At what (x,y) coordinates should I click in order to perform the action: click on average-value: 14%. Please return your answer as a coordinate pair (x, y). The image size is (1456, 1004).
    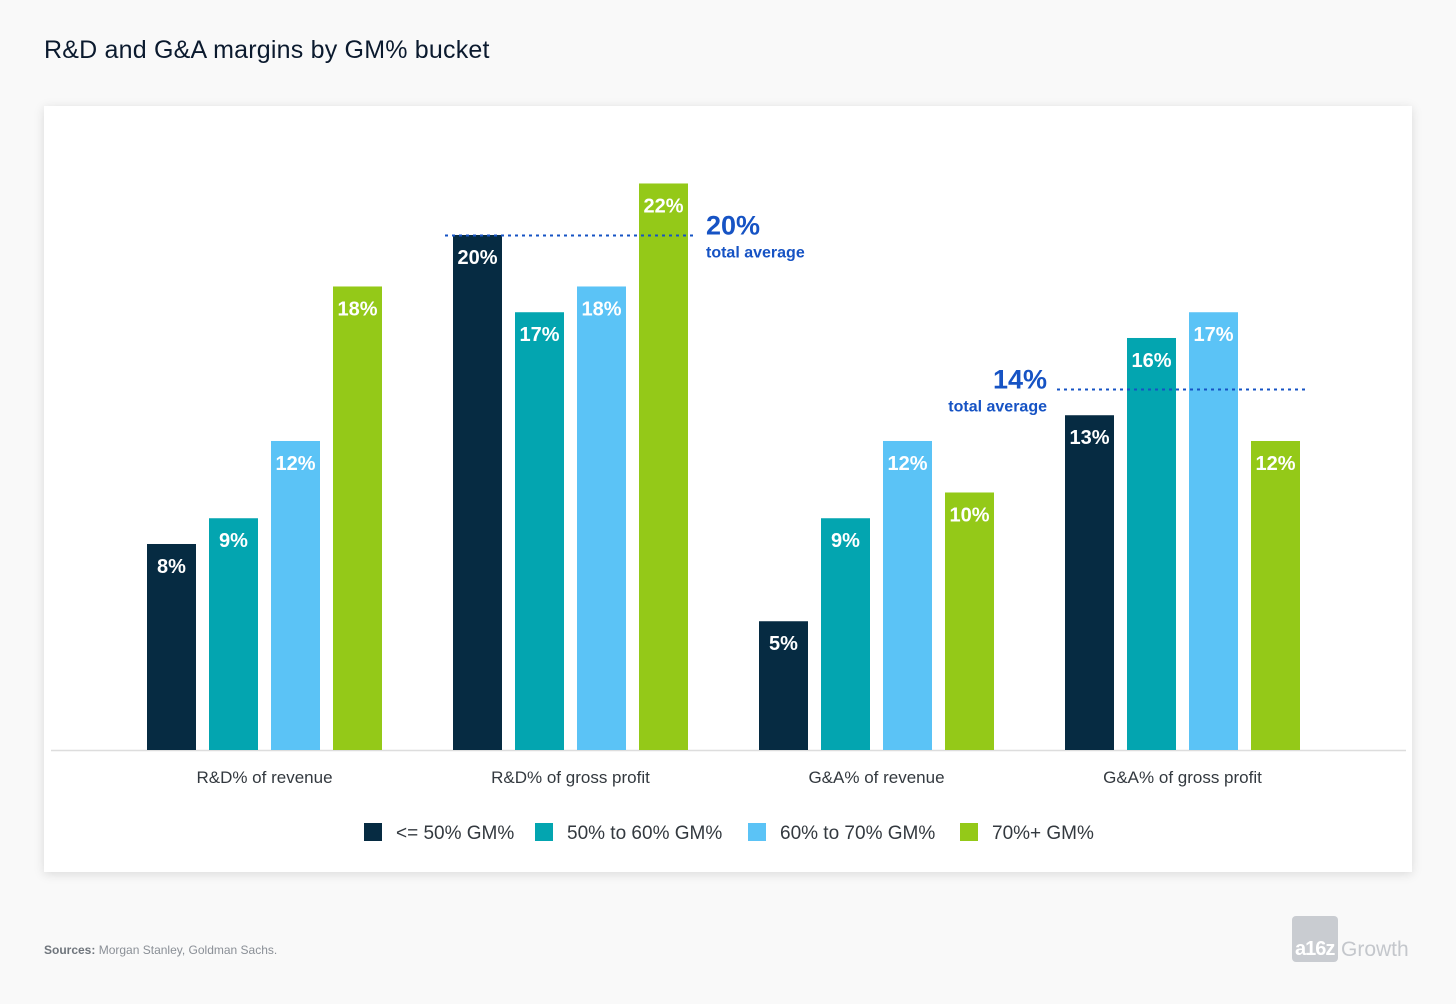
    Looking at the image, I should click on (1020, 380).